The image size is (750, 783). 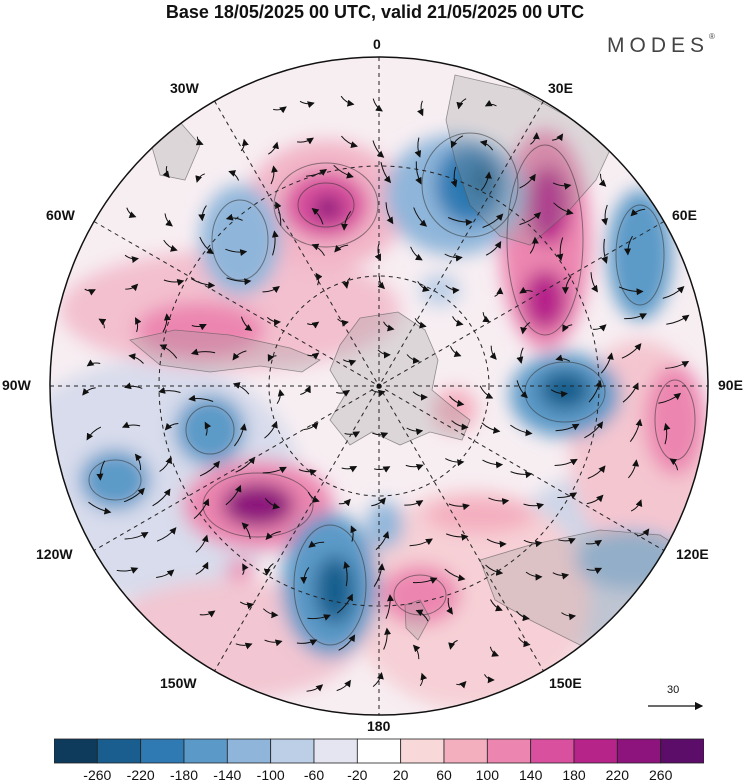 What do you see at coordinates (377, 44) in the screenshot?
I see `lon-label-0: 0` at bounding box center [377, 44].